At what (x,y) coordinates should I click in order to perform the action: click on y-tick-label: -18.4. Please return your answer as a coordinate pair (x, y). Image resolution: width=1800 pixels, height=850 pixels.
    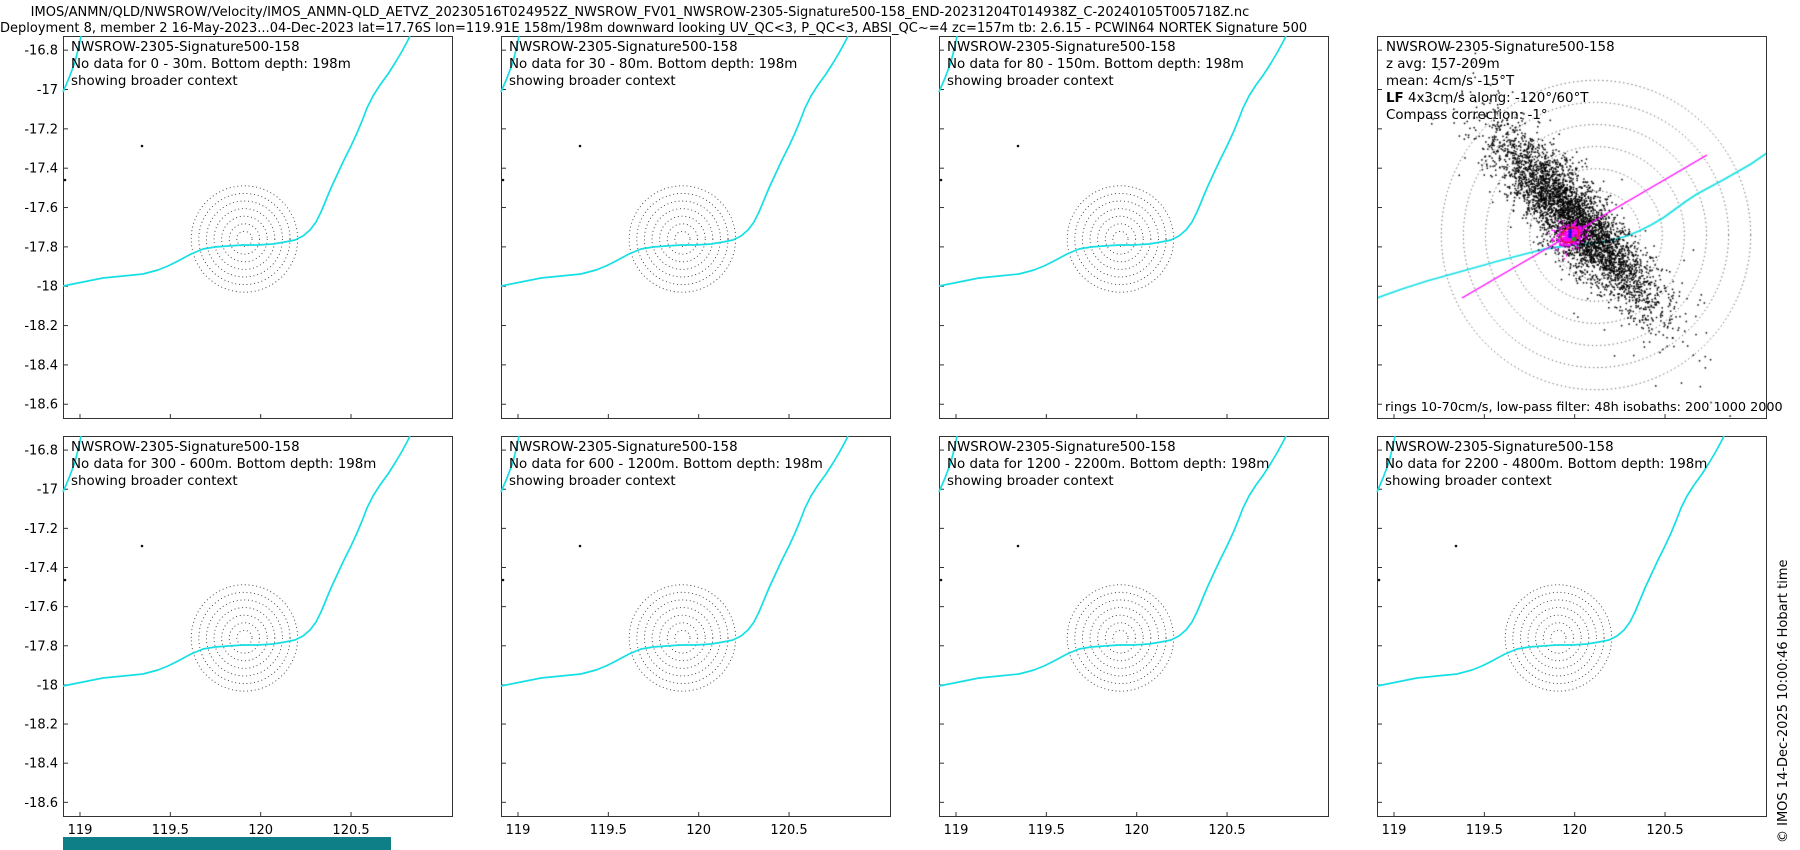
    Looking at the image, I should click on (41, 365).